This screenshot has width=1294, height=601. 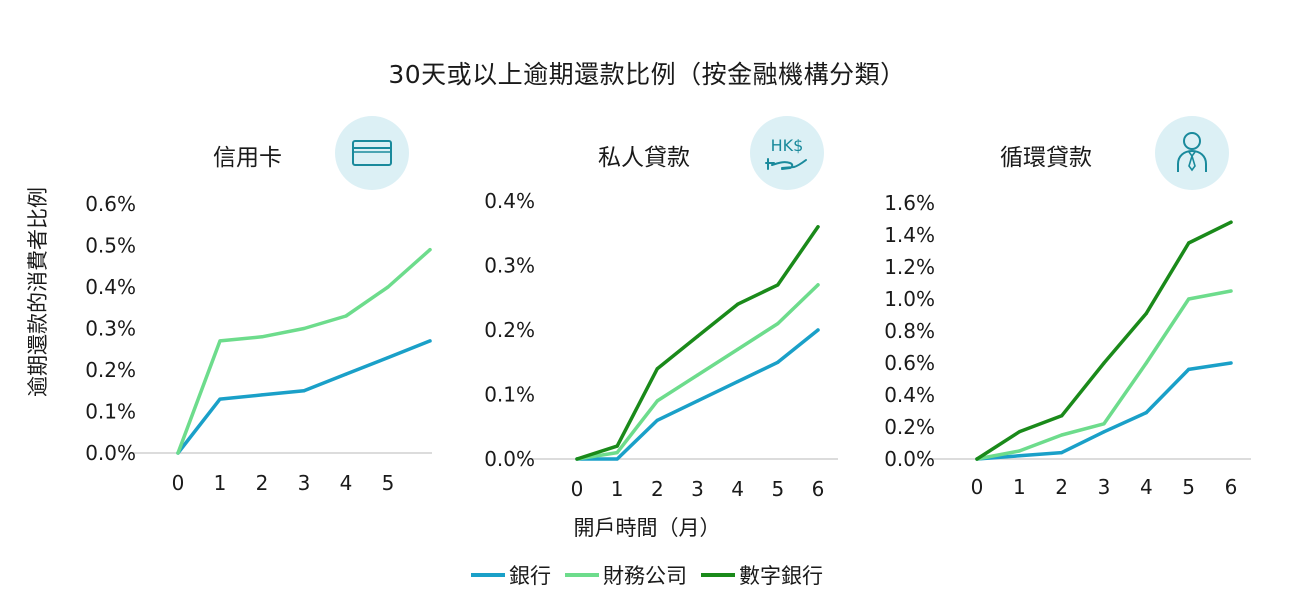 What do you see at coordinates (647, 74) in the screenshot?
I see `chart-title: 30天或以上逾期還款比例（按金融機構分類）` at bounding box center [647, 74].